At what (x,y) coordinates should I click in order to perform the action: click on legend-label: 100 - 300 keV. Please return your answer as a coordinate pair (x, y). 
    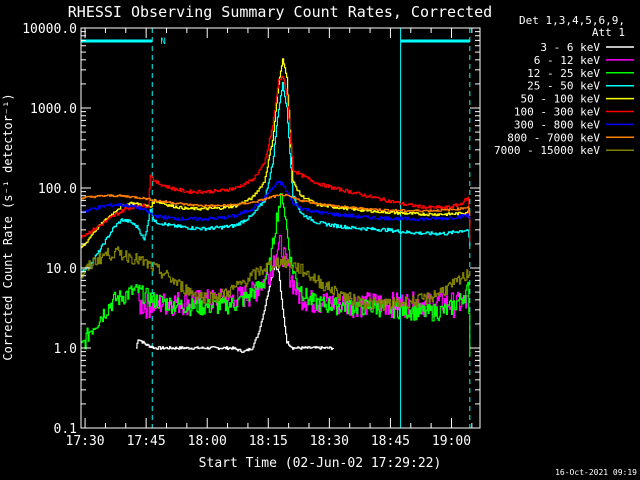
    Looking at the image, I should click on (557, 112).